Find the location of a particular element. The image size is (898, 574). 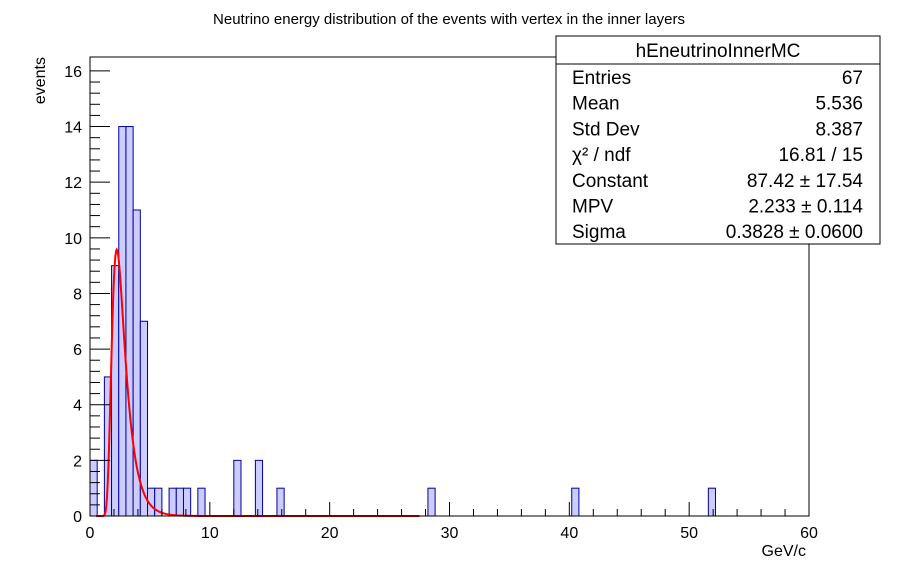

y-tick-label: 10 is located at coordinates (73, 239).